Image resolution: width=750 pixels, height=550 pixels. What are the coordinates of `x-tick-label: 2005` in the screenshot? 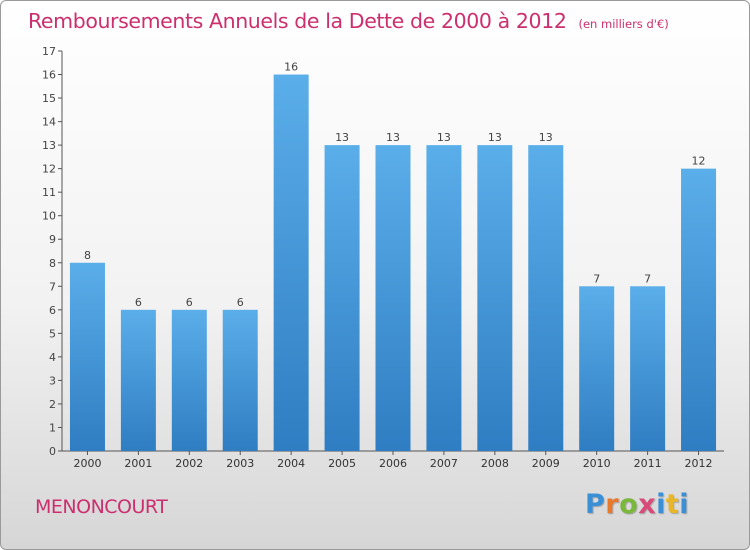 It's located at (342, 463).